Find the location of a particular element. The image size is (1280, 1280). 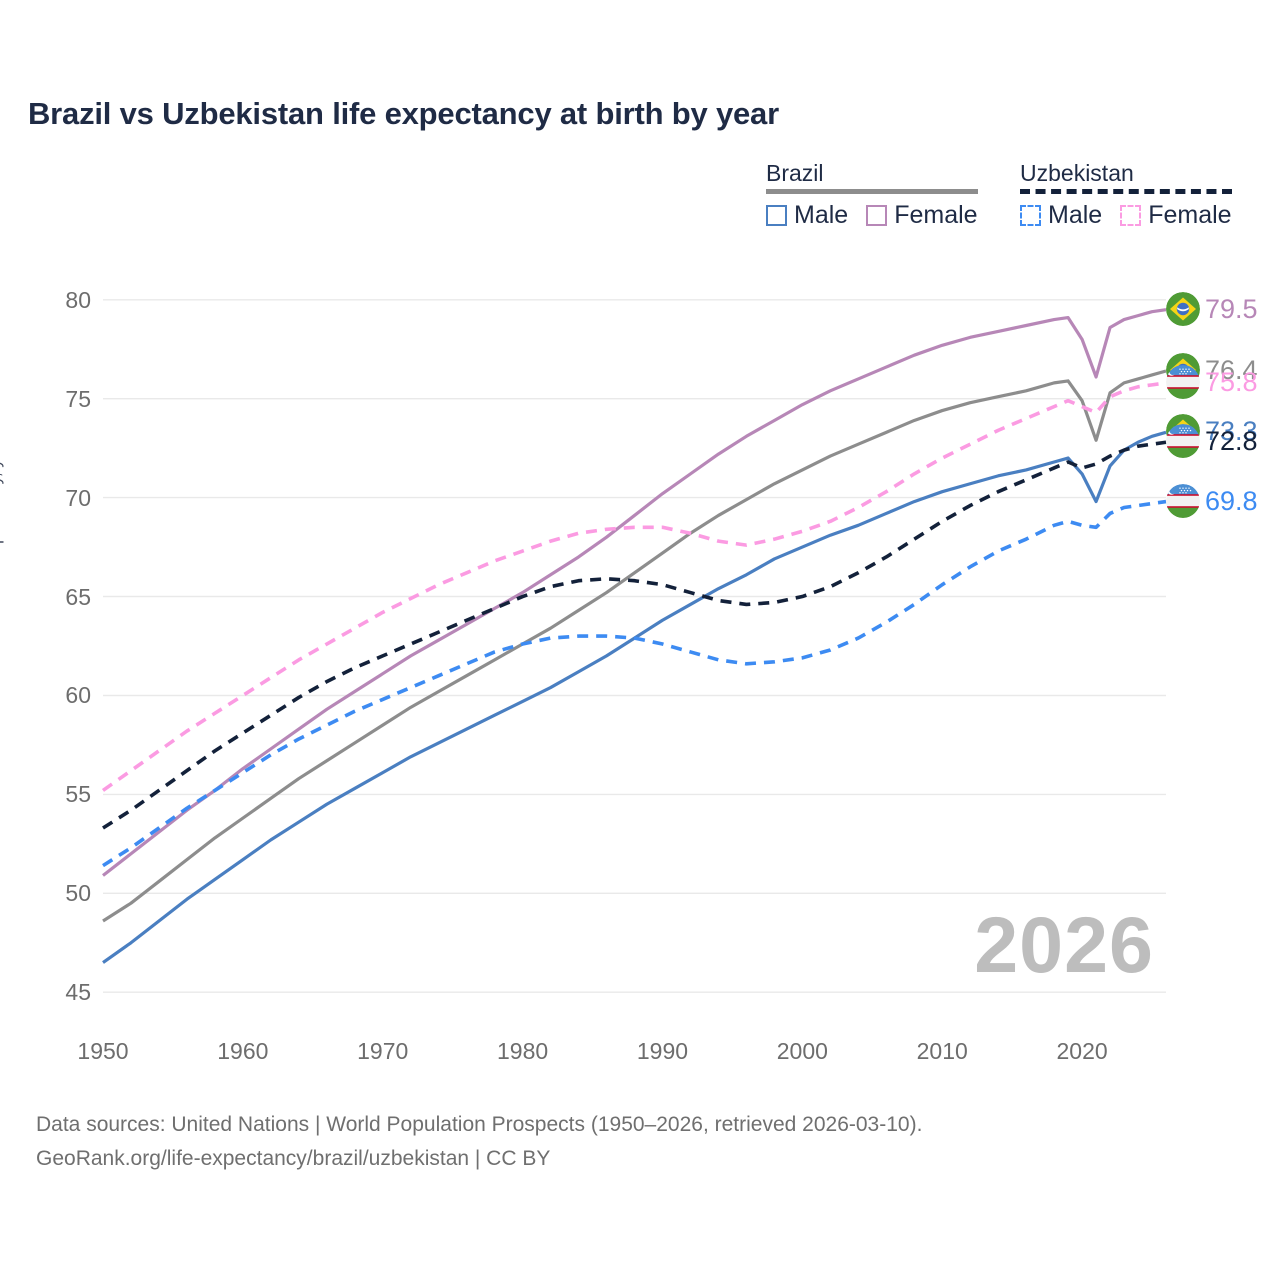

x-axis-tick-2010: 2010 is located at coordinates (942, 1051).